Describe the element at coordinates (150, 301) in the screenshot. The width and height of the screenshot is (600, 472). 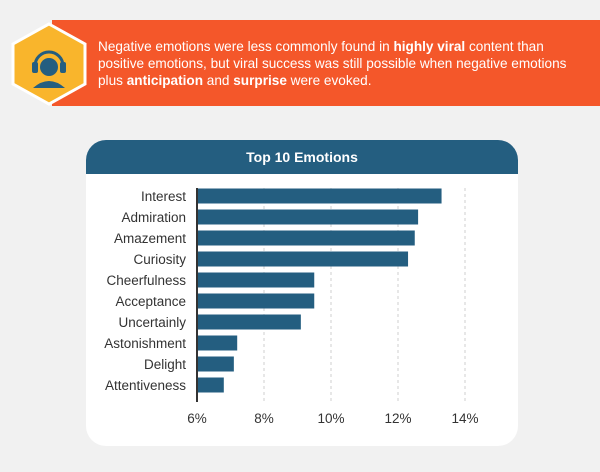
I see `category-label: Acceptance` at that location.